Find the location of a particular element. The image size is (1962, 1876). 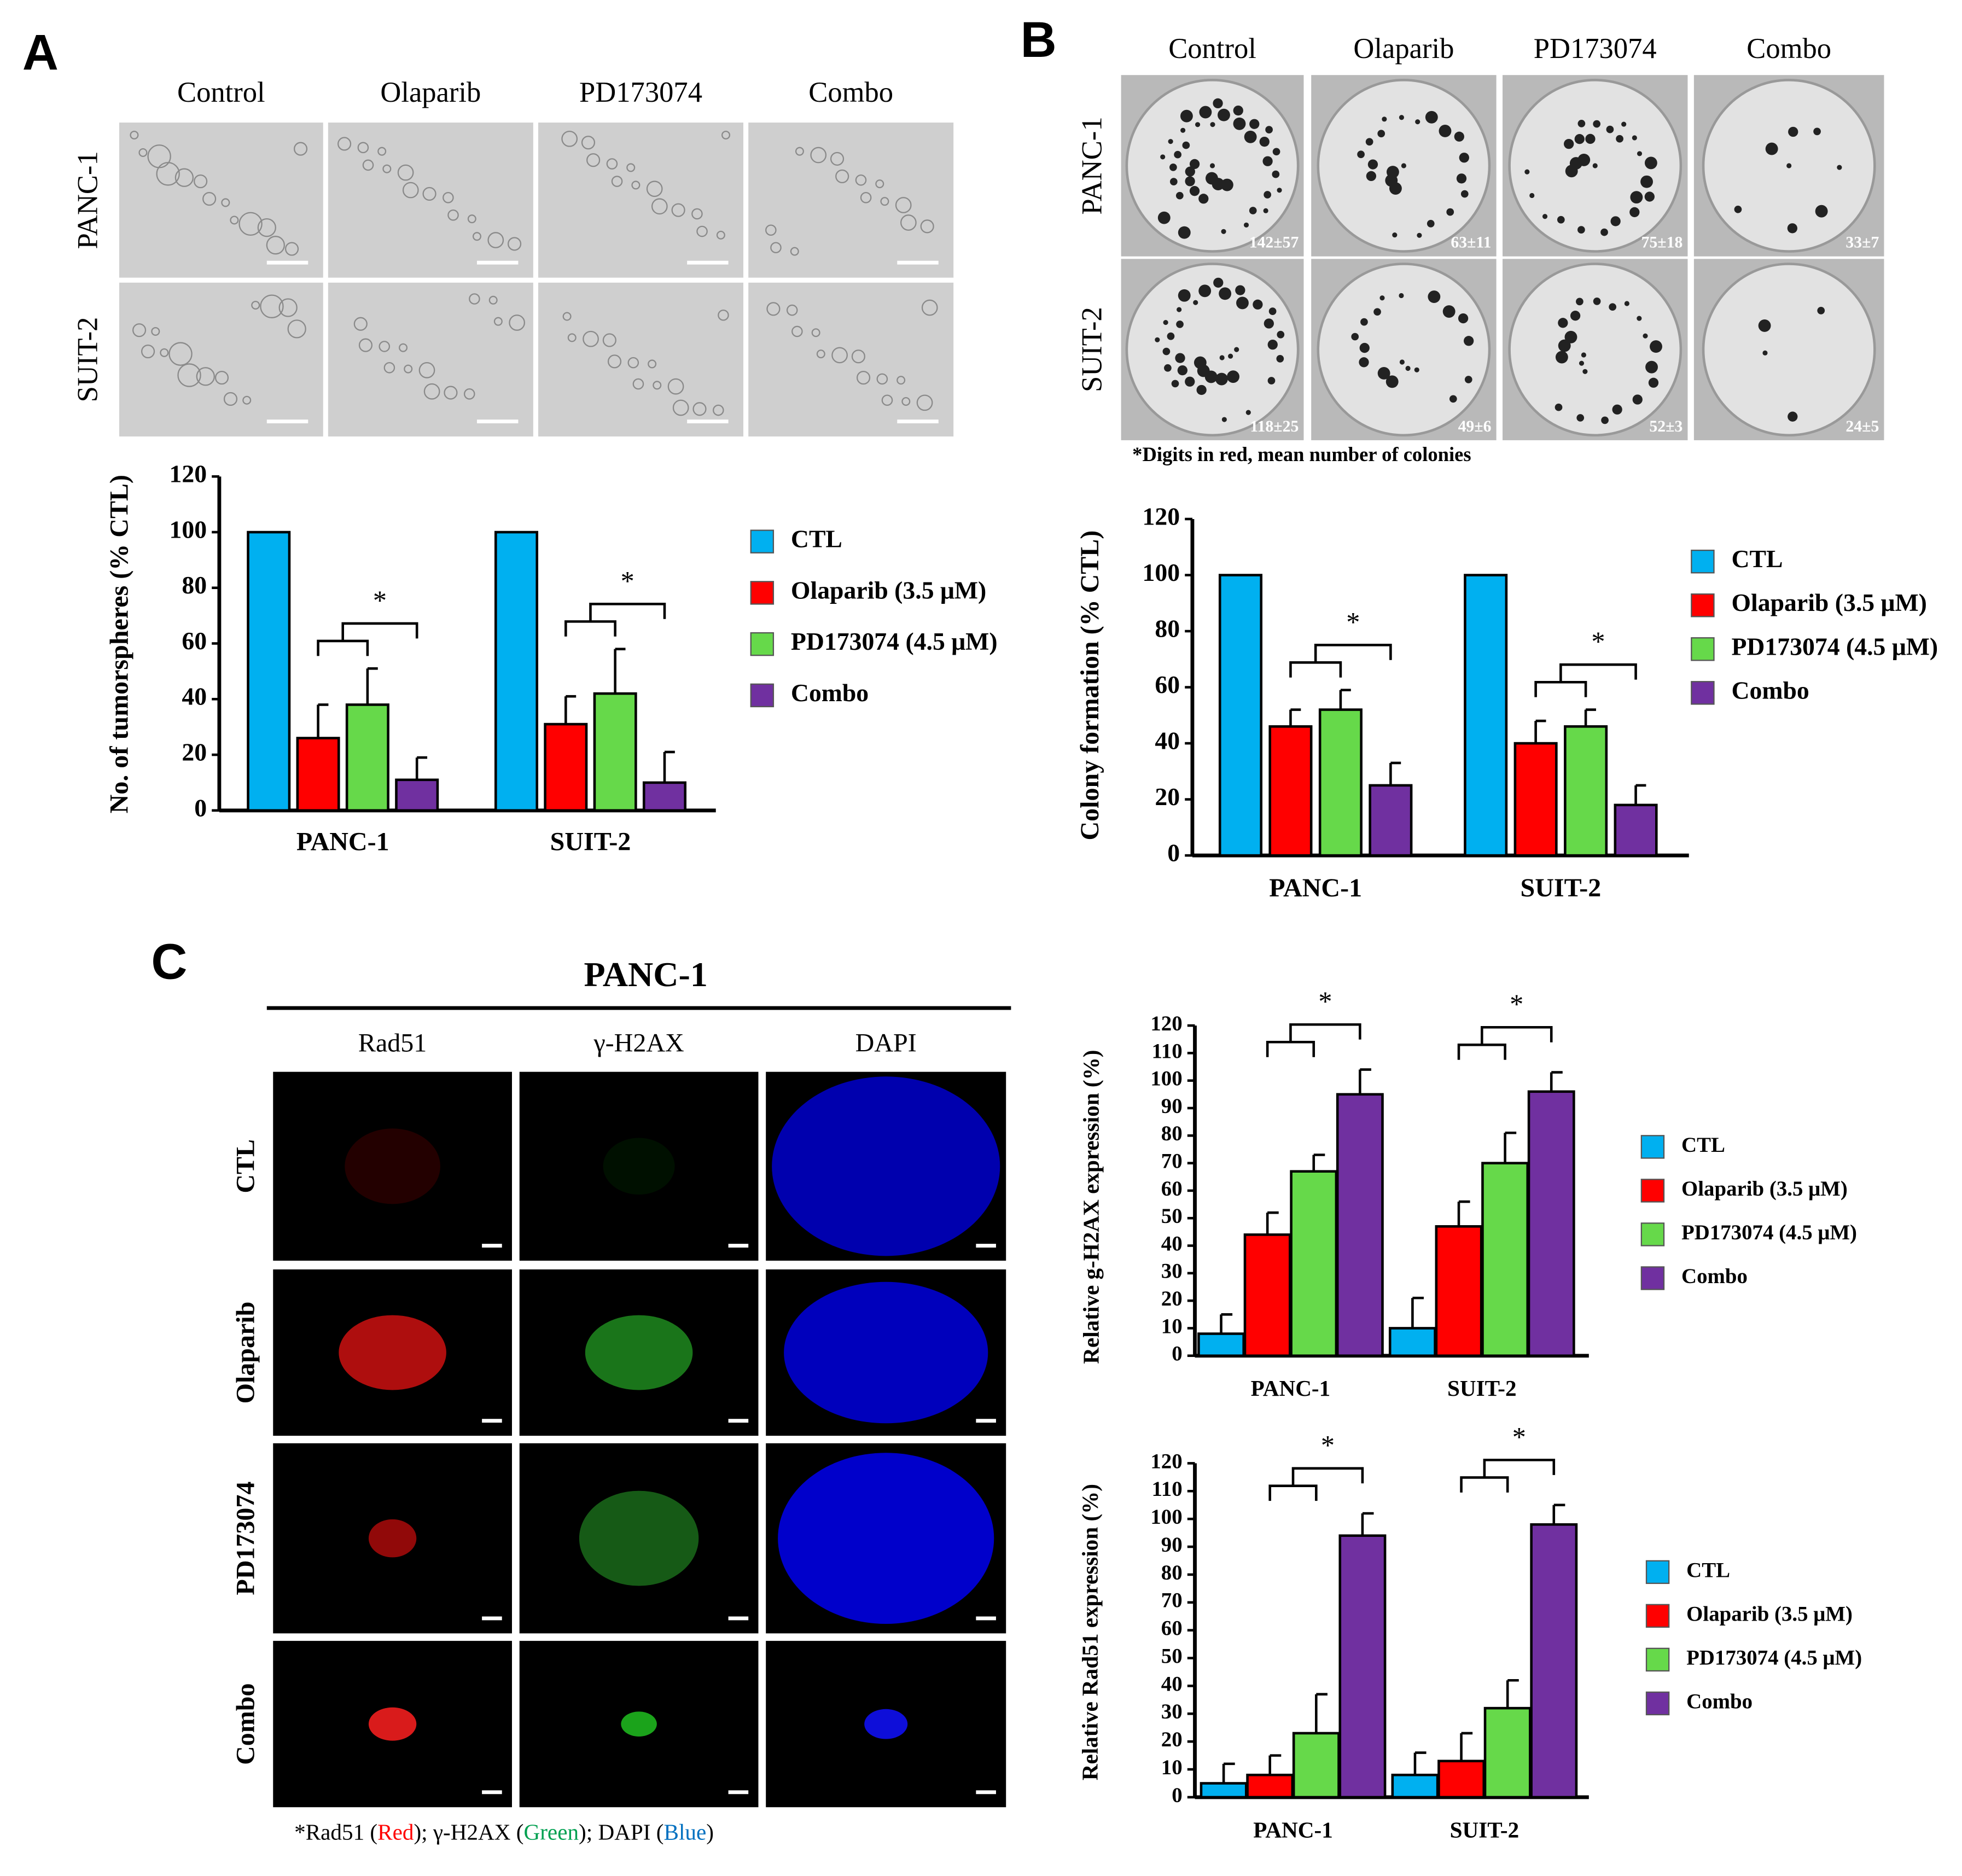

row-label: CTL is located at coordinates (245, 1166).